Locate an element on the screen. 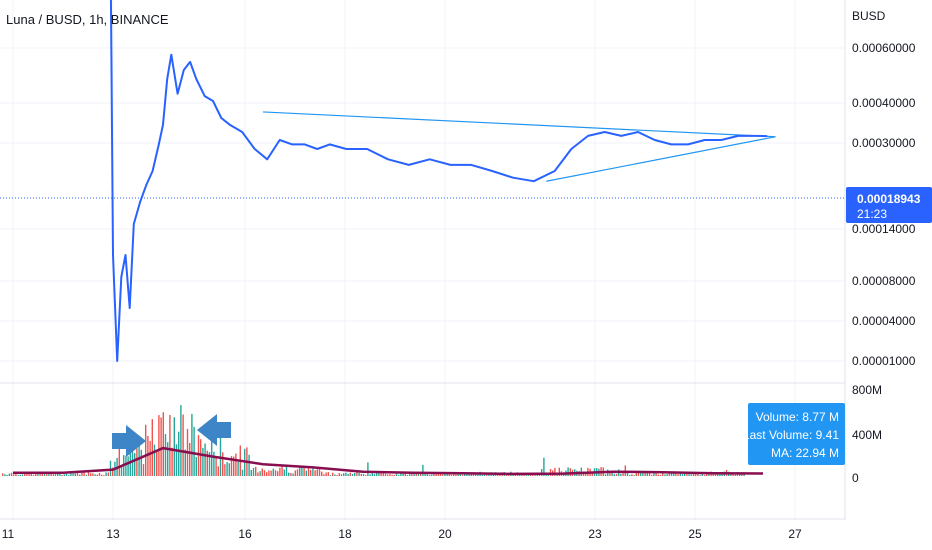 This screenshot has width=932, height=550. volume-tick: 400M is located at coordinates (867, 435).